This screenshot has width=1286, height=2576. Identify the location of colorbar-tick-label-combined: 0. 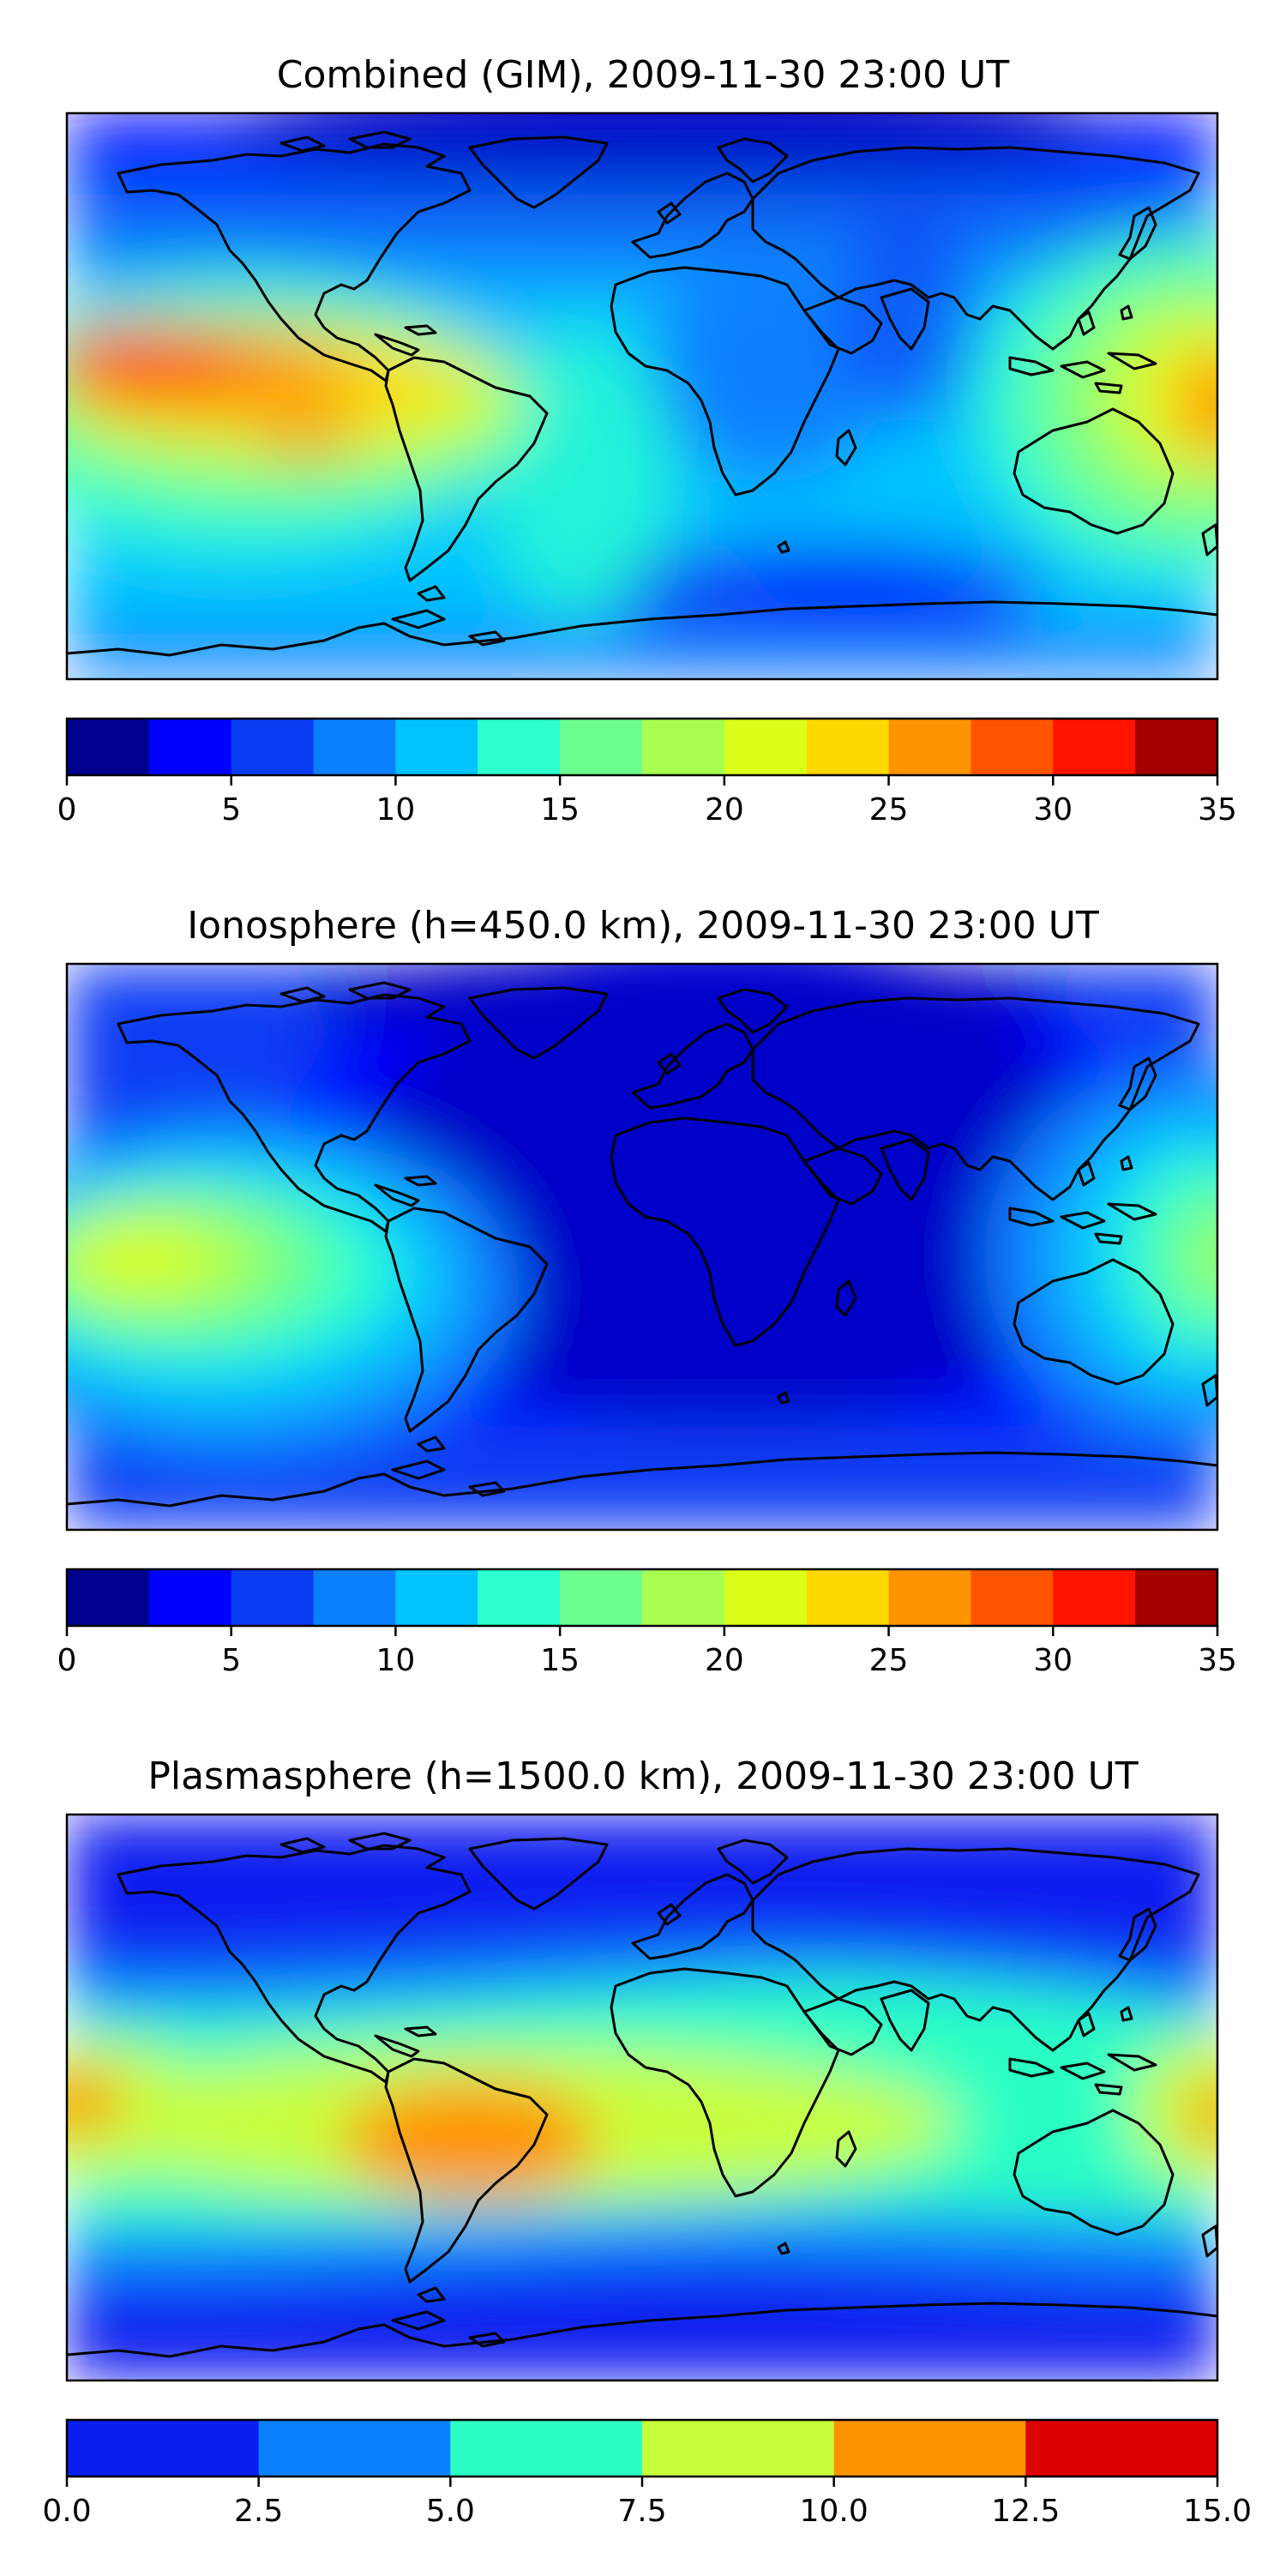
(67, 810).